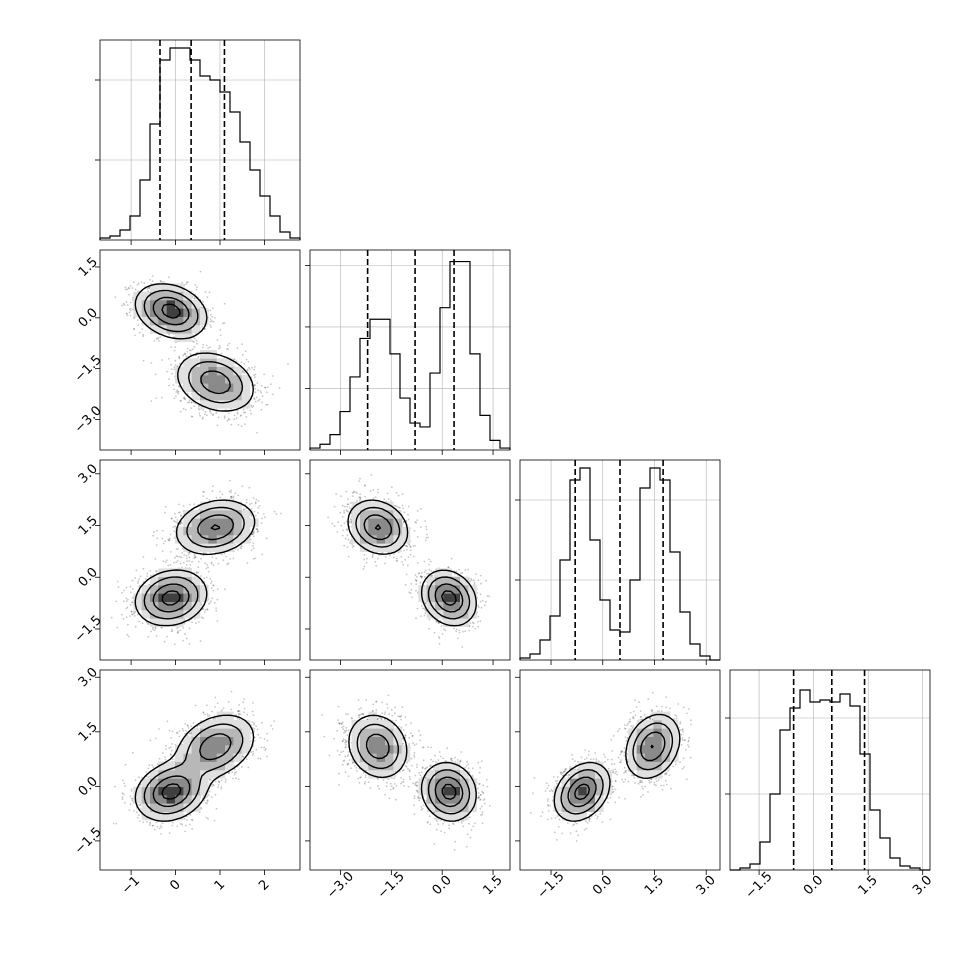  I want to click on panel-frame, so click(200, 140).